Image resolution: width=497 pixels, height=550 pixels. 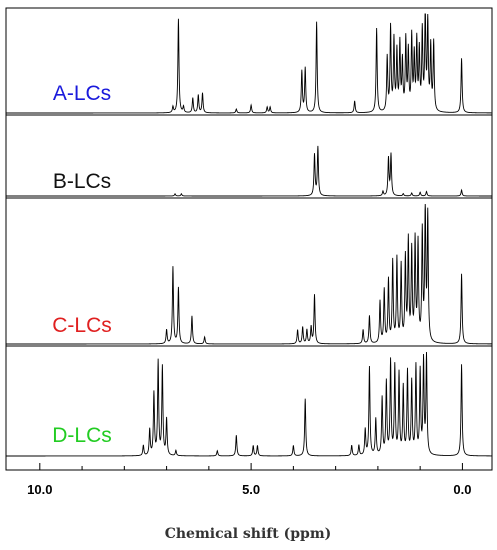 What do you see at coordinates (248, 534) in the screenshot?
I see `x-axis-title: Chemical shift (ppm)` at bounding box center [248, 534].